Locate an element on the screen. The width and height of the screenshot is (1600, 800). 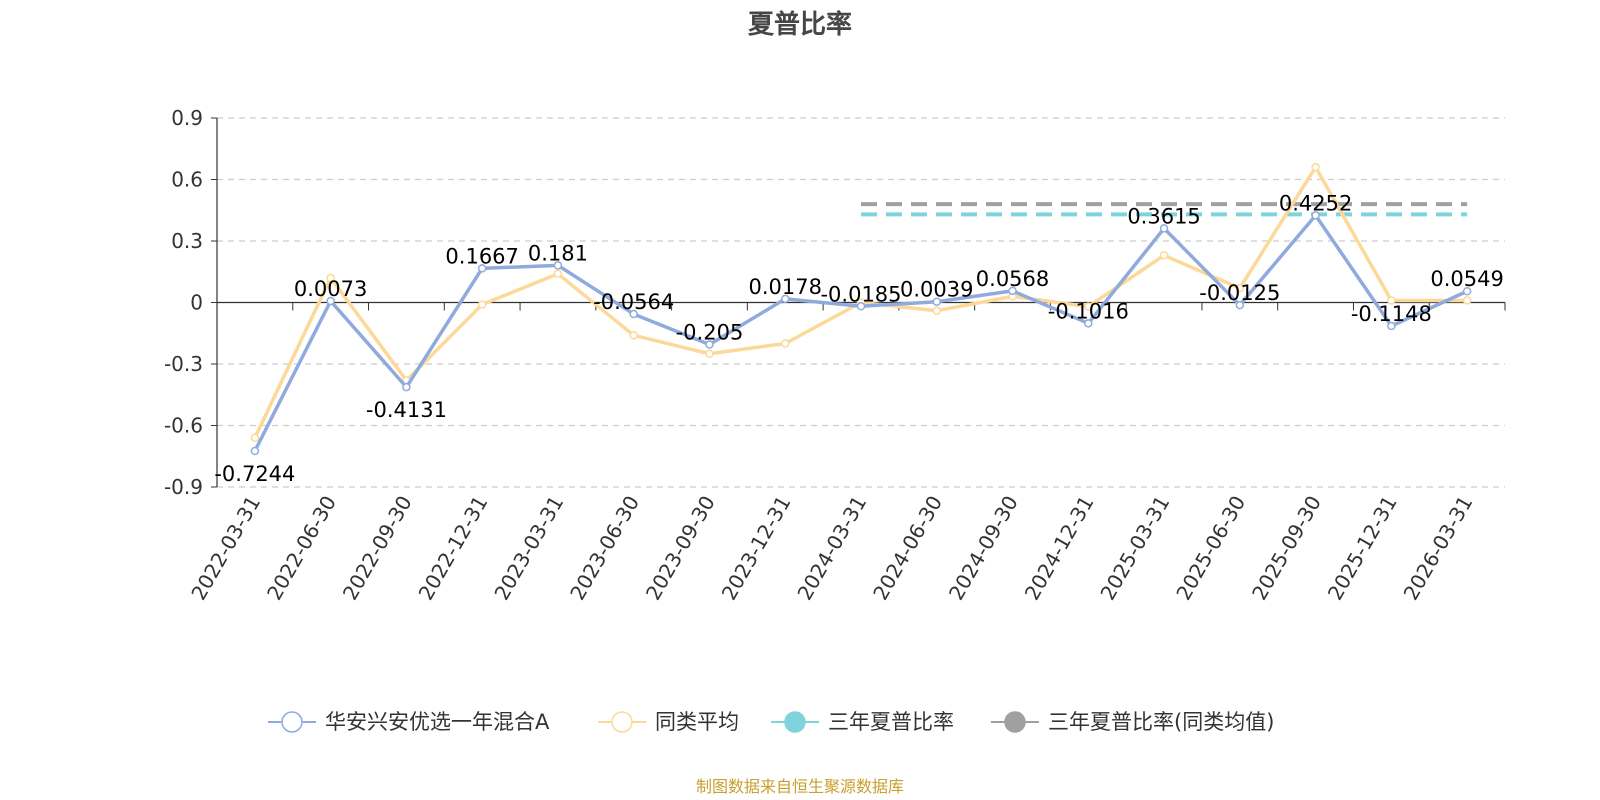
y-tick-label: -0.3 is located at coordinates (183, 364).